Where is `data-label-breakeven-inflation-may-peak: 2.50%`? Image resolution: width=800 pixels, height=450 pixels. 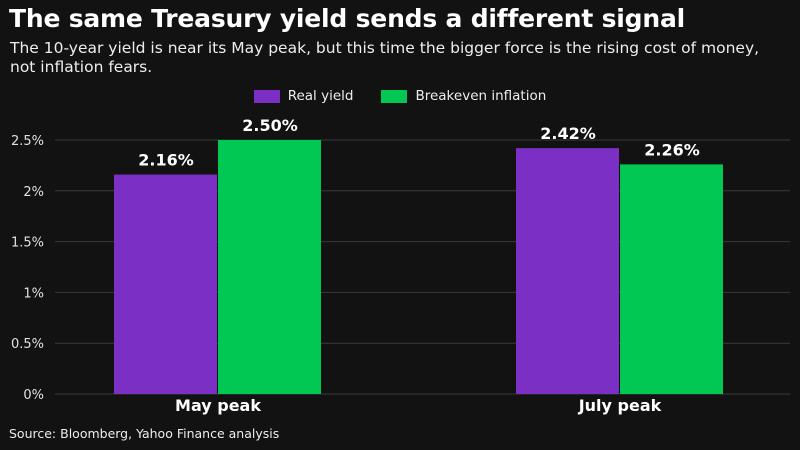 data-label-breakeven-inflation-may-peak: 2.50% is located at coordinates (270, 125).